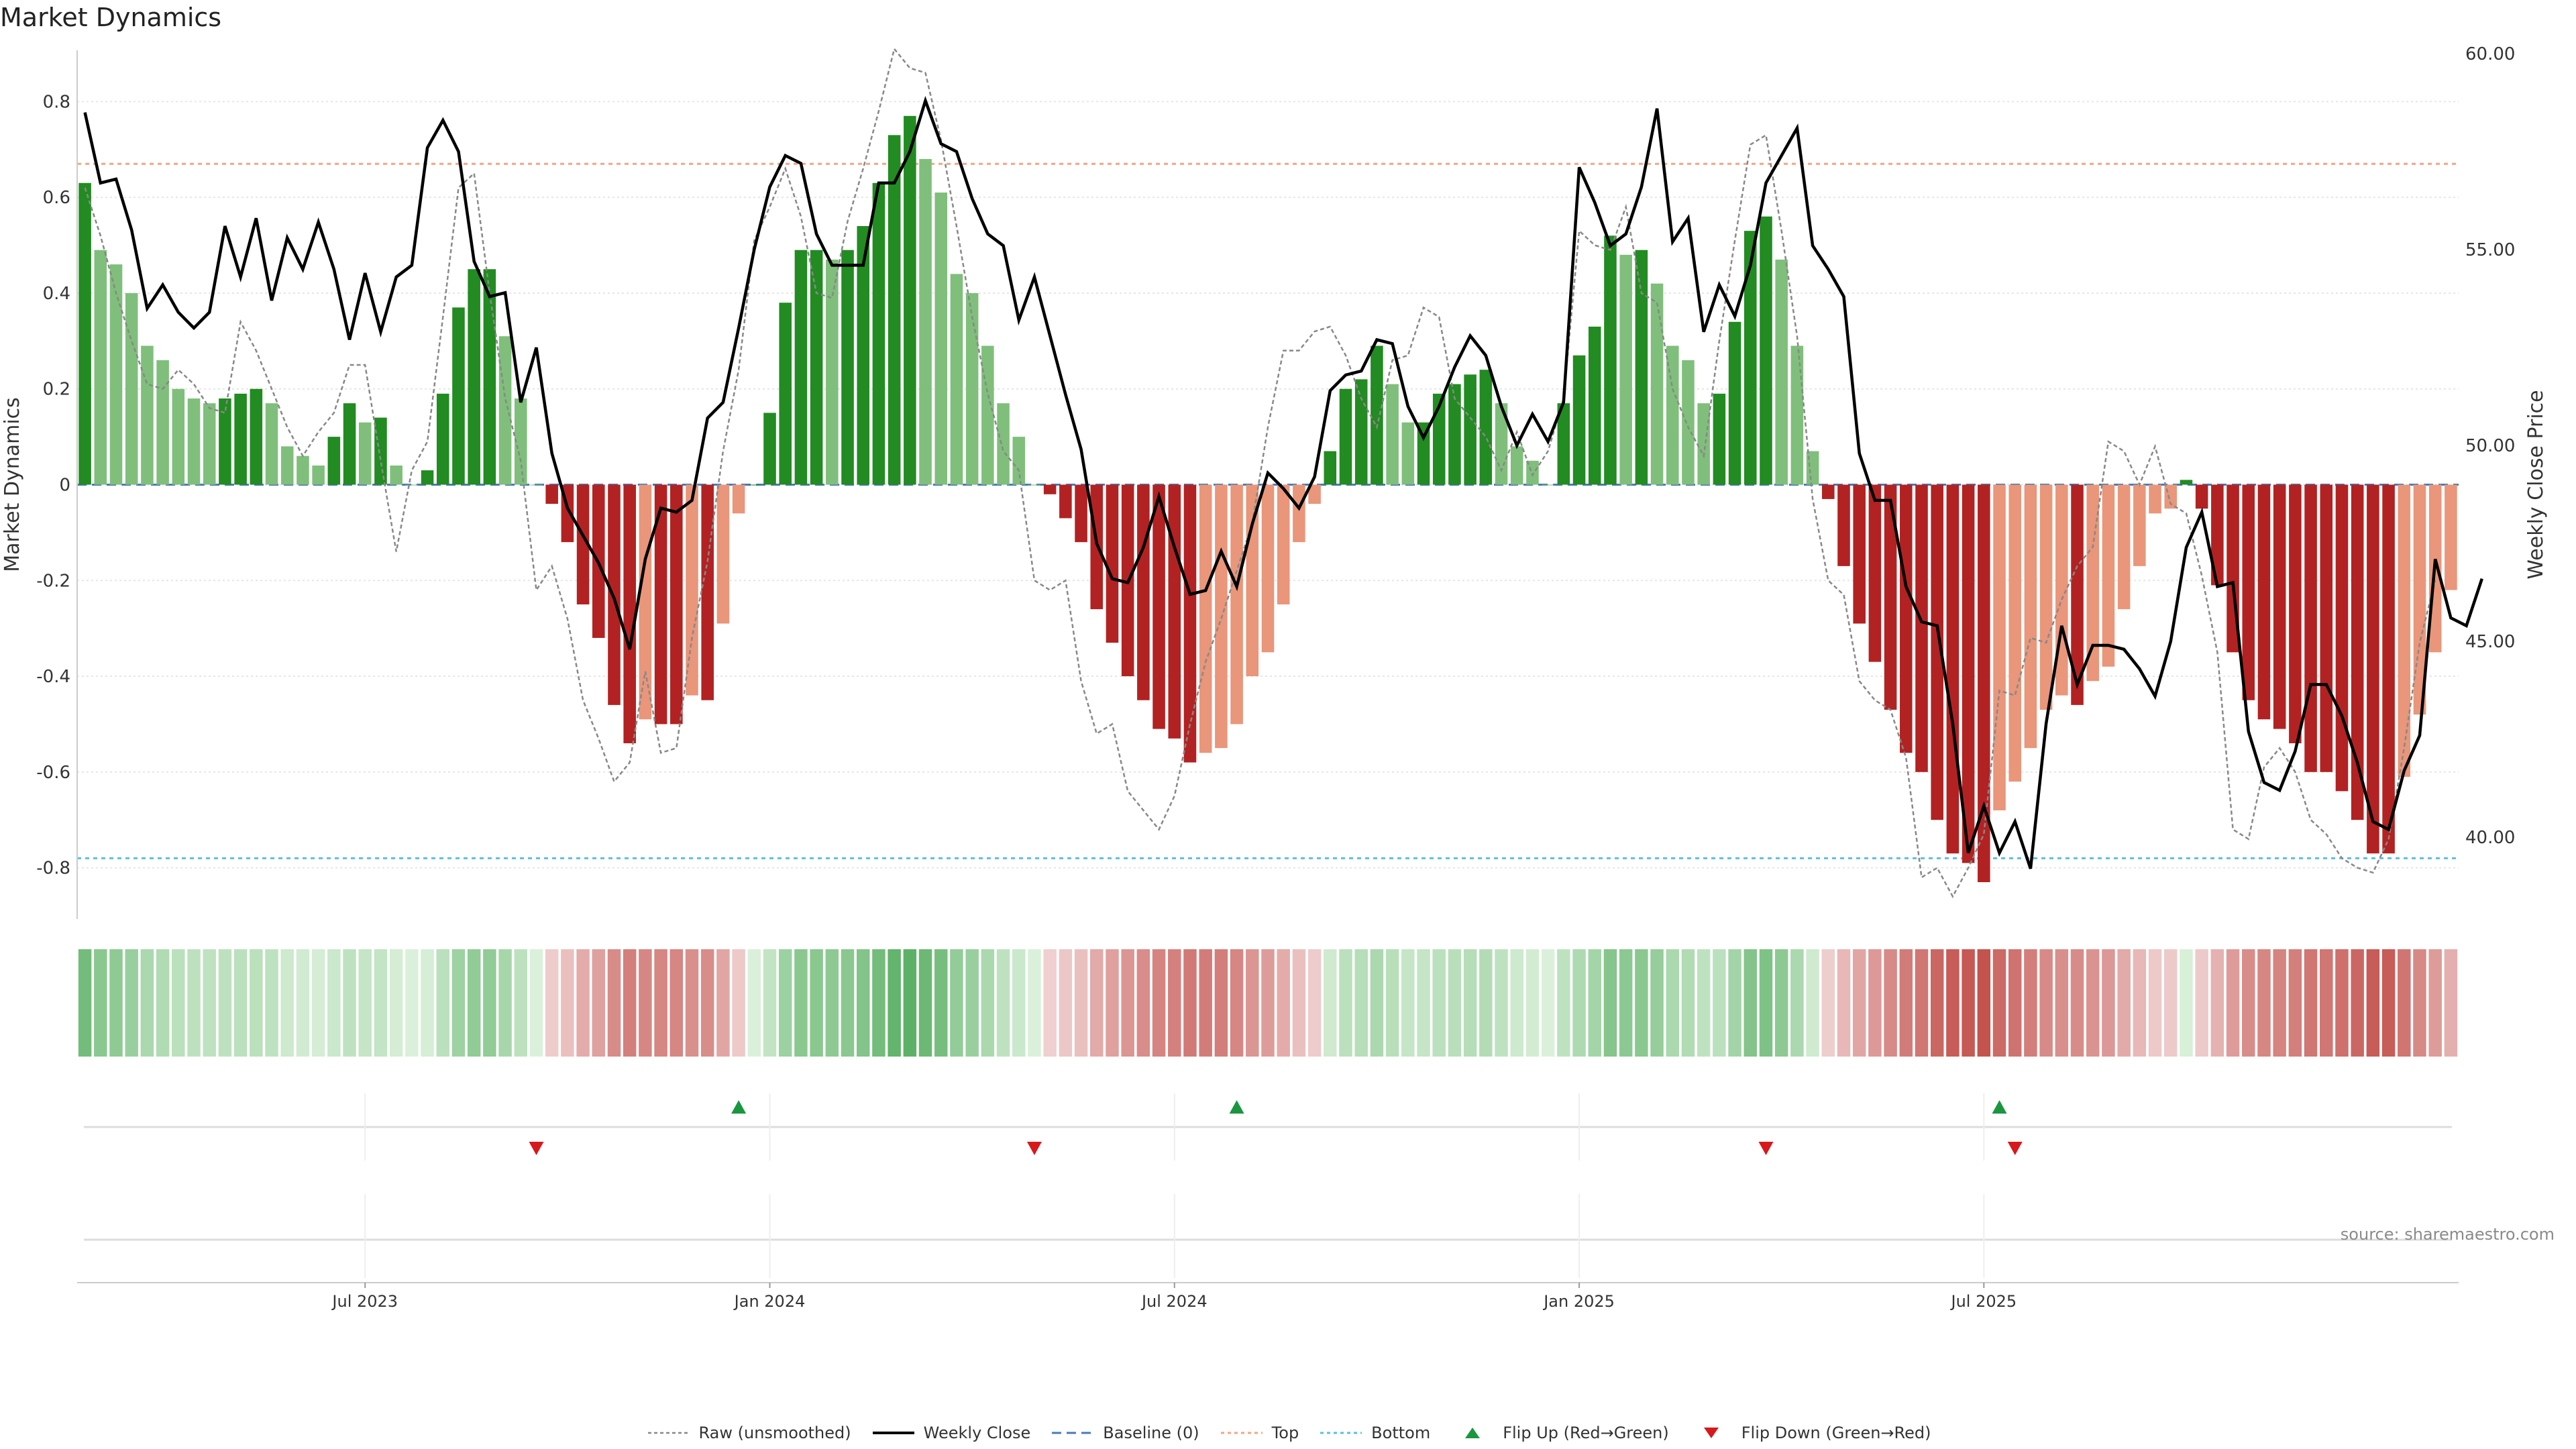  I want to click on legend-item-flip_up: Flip Up (Red→Green), so click(1559, 1433).